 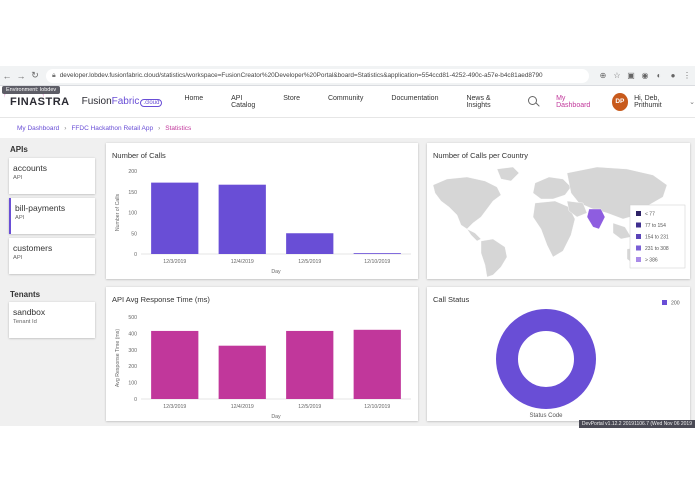 I want to click on y-tick-label: 200, so click(x=132, y=367).